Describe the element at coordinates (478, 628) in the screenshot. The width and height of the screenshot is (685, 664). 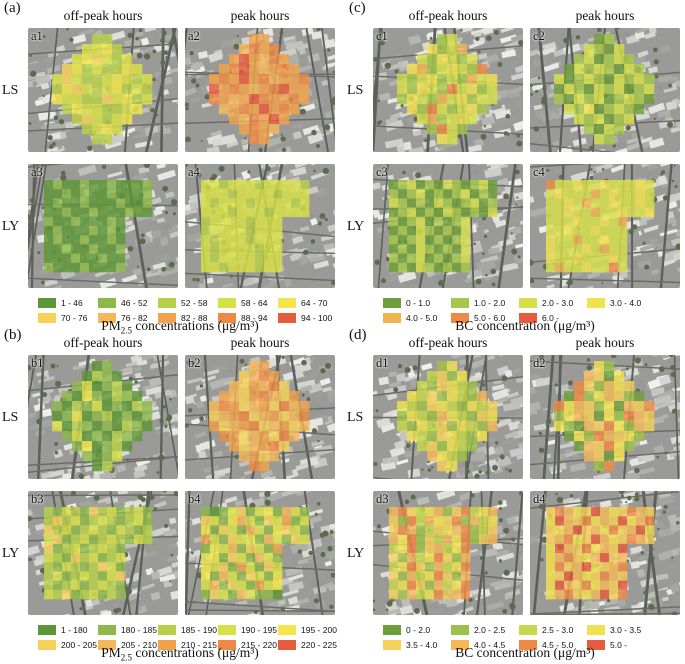
I see `legend-item: 2.0 - 2.5` at that location.